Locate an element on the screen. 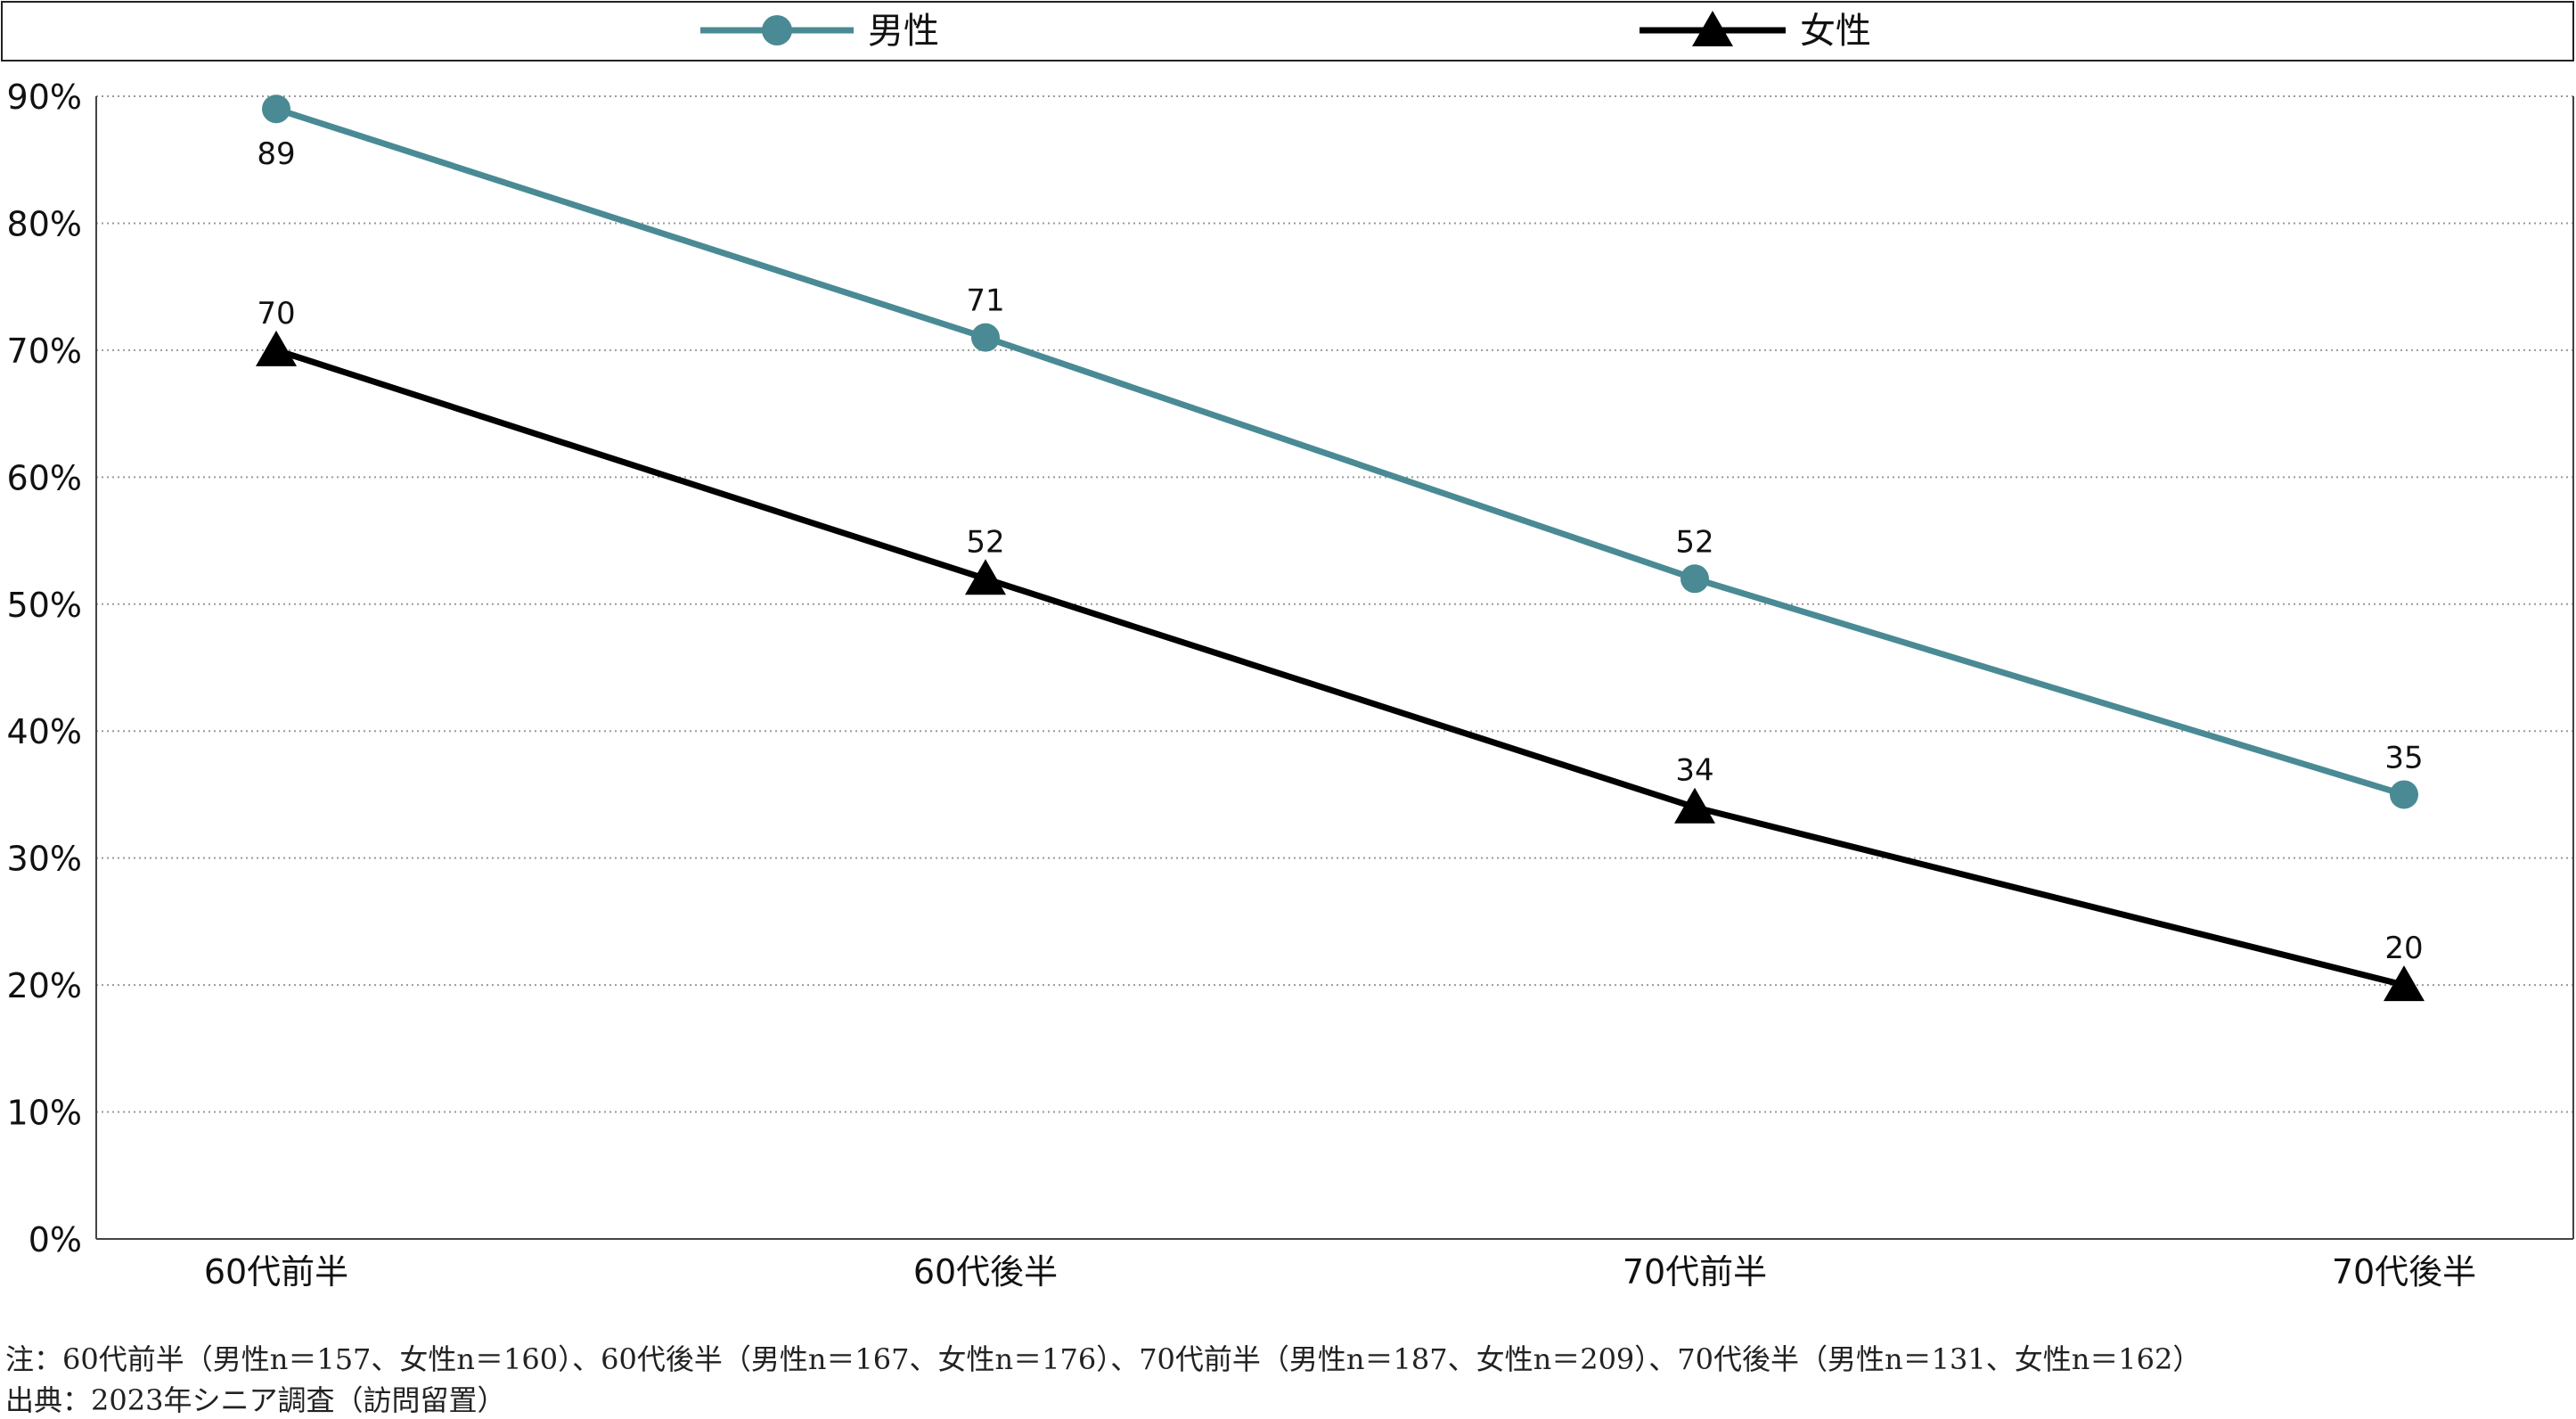  legend-label-1: 女性 is located at coordinates (1835, 32).